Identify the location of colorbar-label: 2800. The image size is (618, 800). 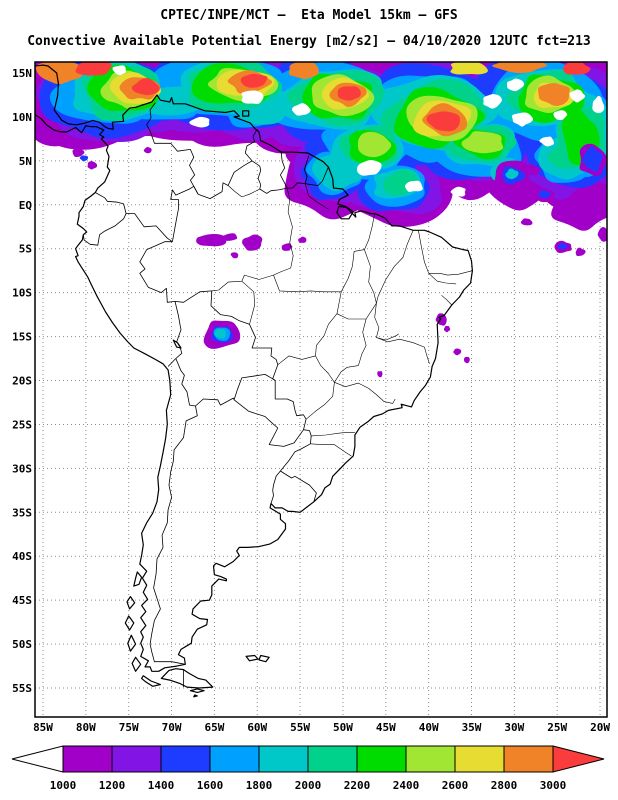
(504, 785).